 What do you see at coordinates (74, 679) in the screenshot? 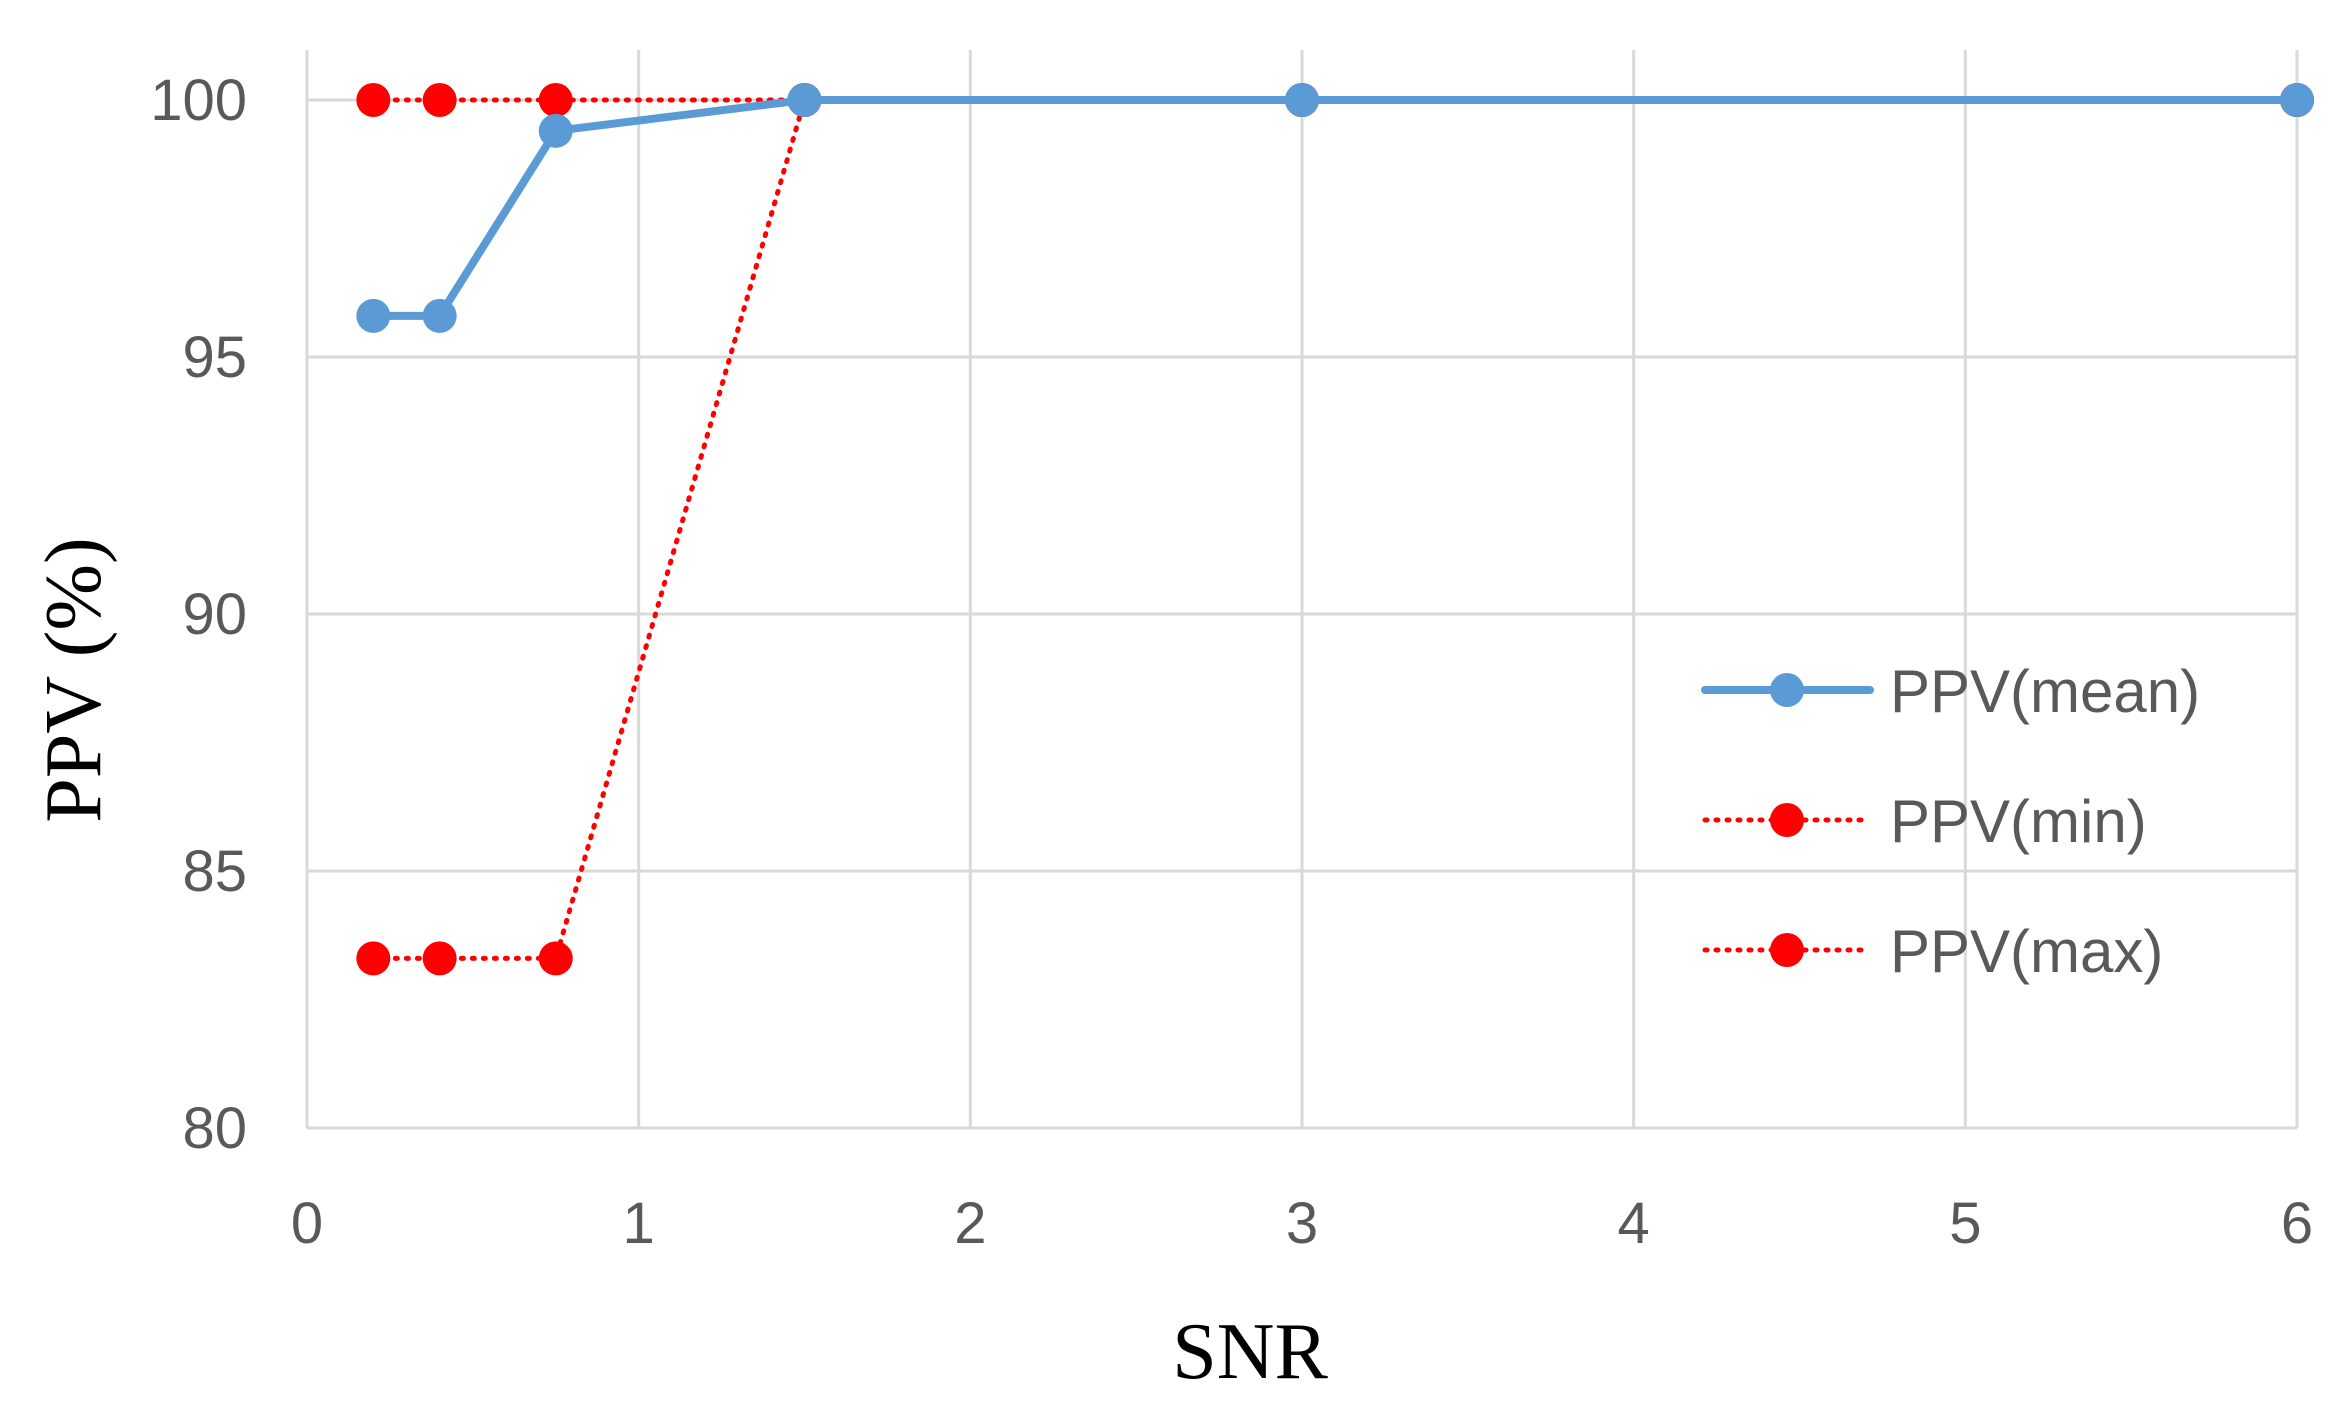
I see `y-axis-title: PPV (%)` at bounding box center [74, 679].